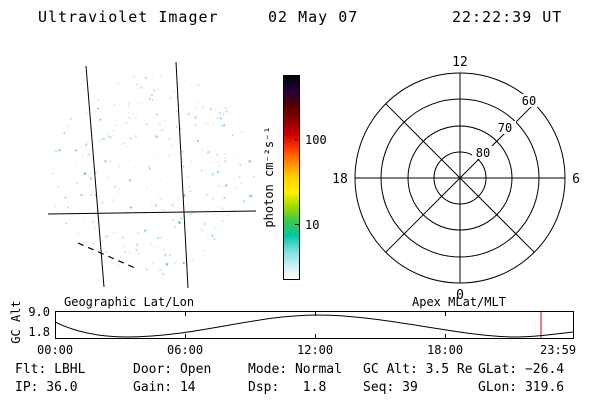  I want to click on status-gain: Gain: 14, so click(164, 387).